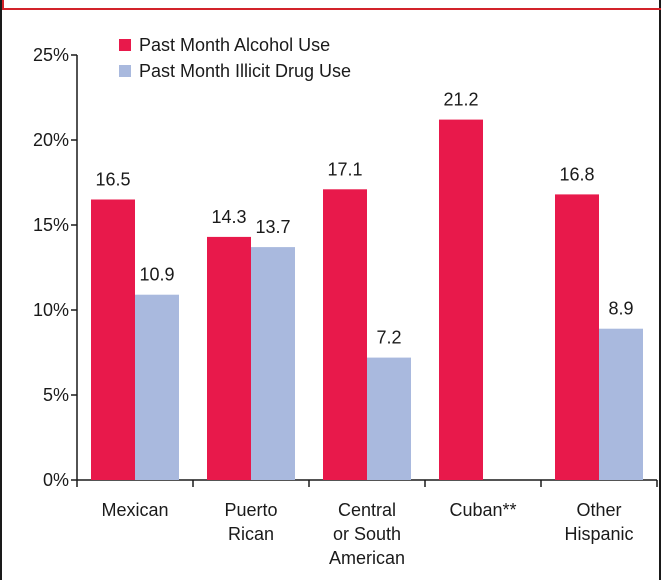 The image size is (661, 580). What do you see at coordinates (367, 558) in the screenshot?
I see `x-category-label-line: American` at bounding box center [367, 558].